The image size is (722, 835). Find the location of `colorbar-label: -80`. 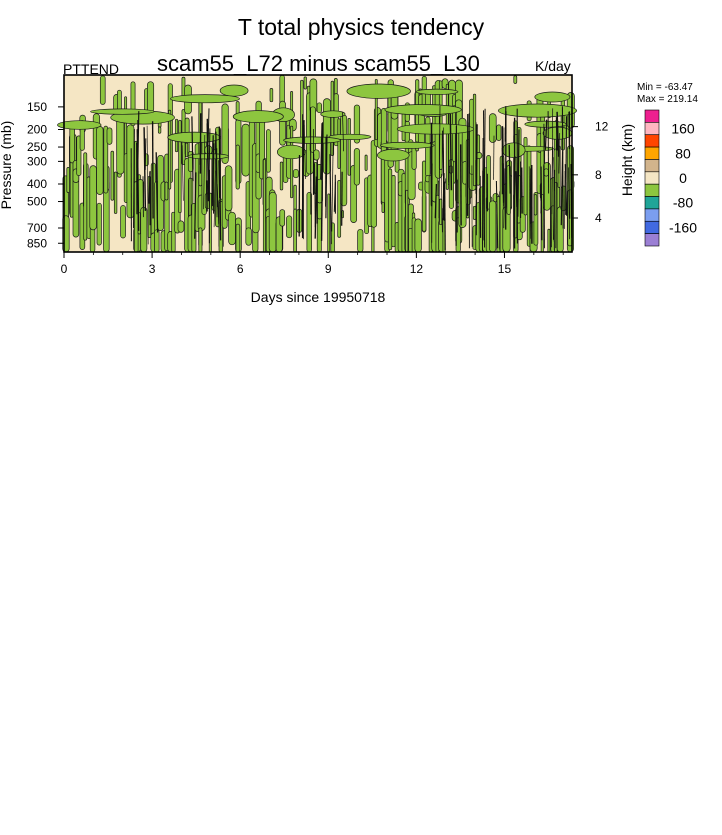

colorbar-label: -80 is located at coordinates (683, 203).